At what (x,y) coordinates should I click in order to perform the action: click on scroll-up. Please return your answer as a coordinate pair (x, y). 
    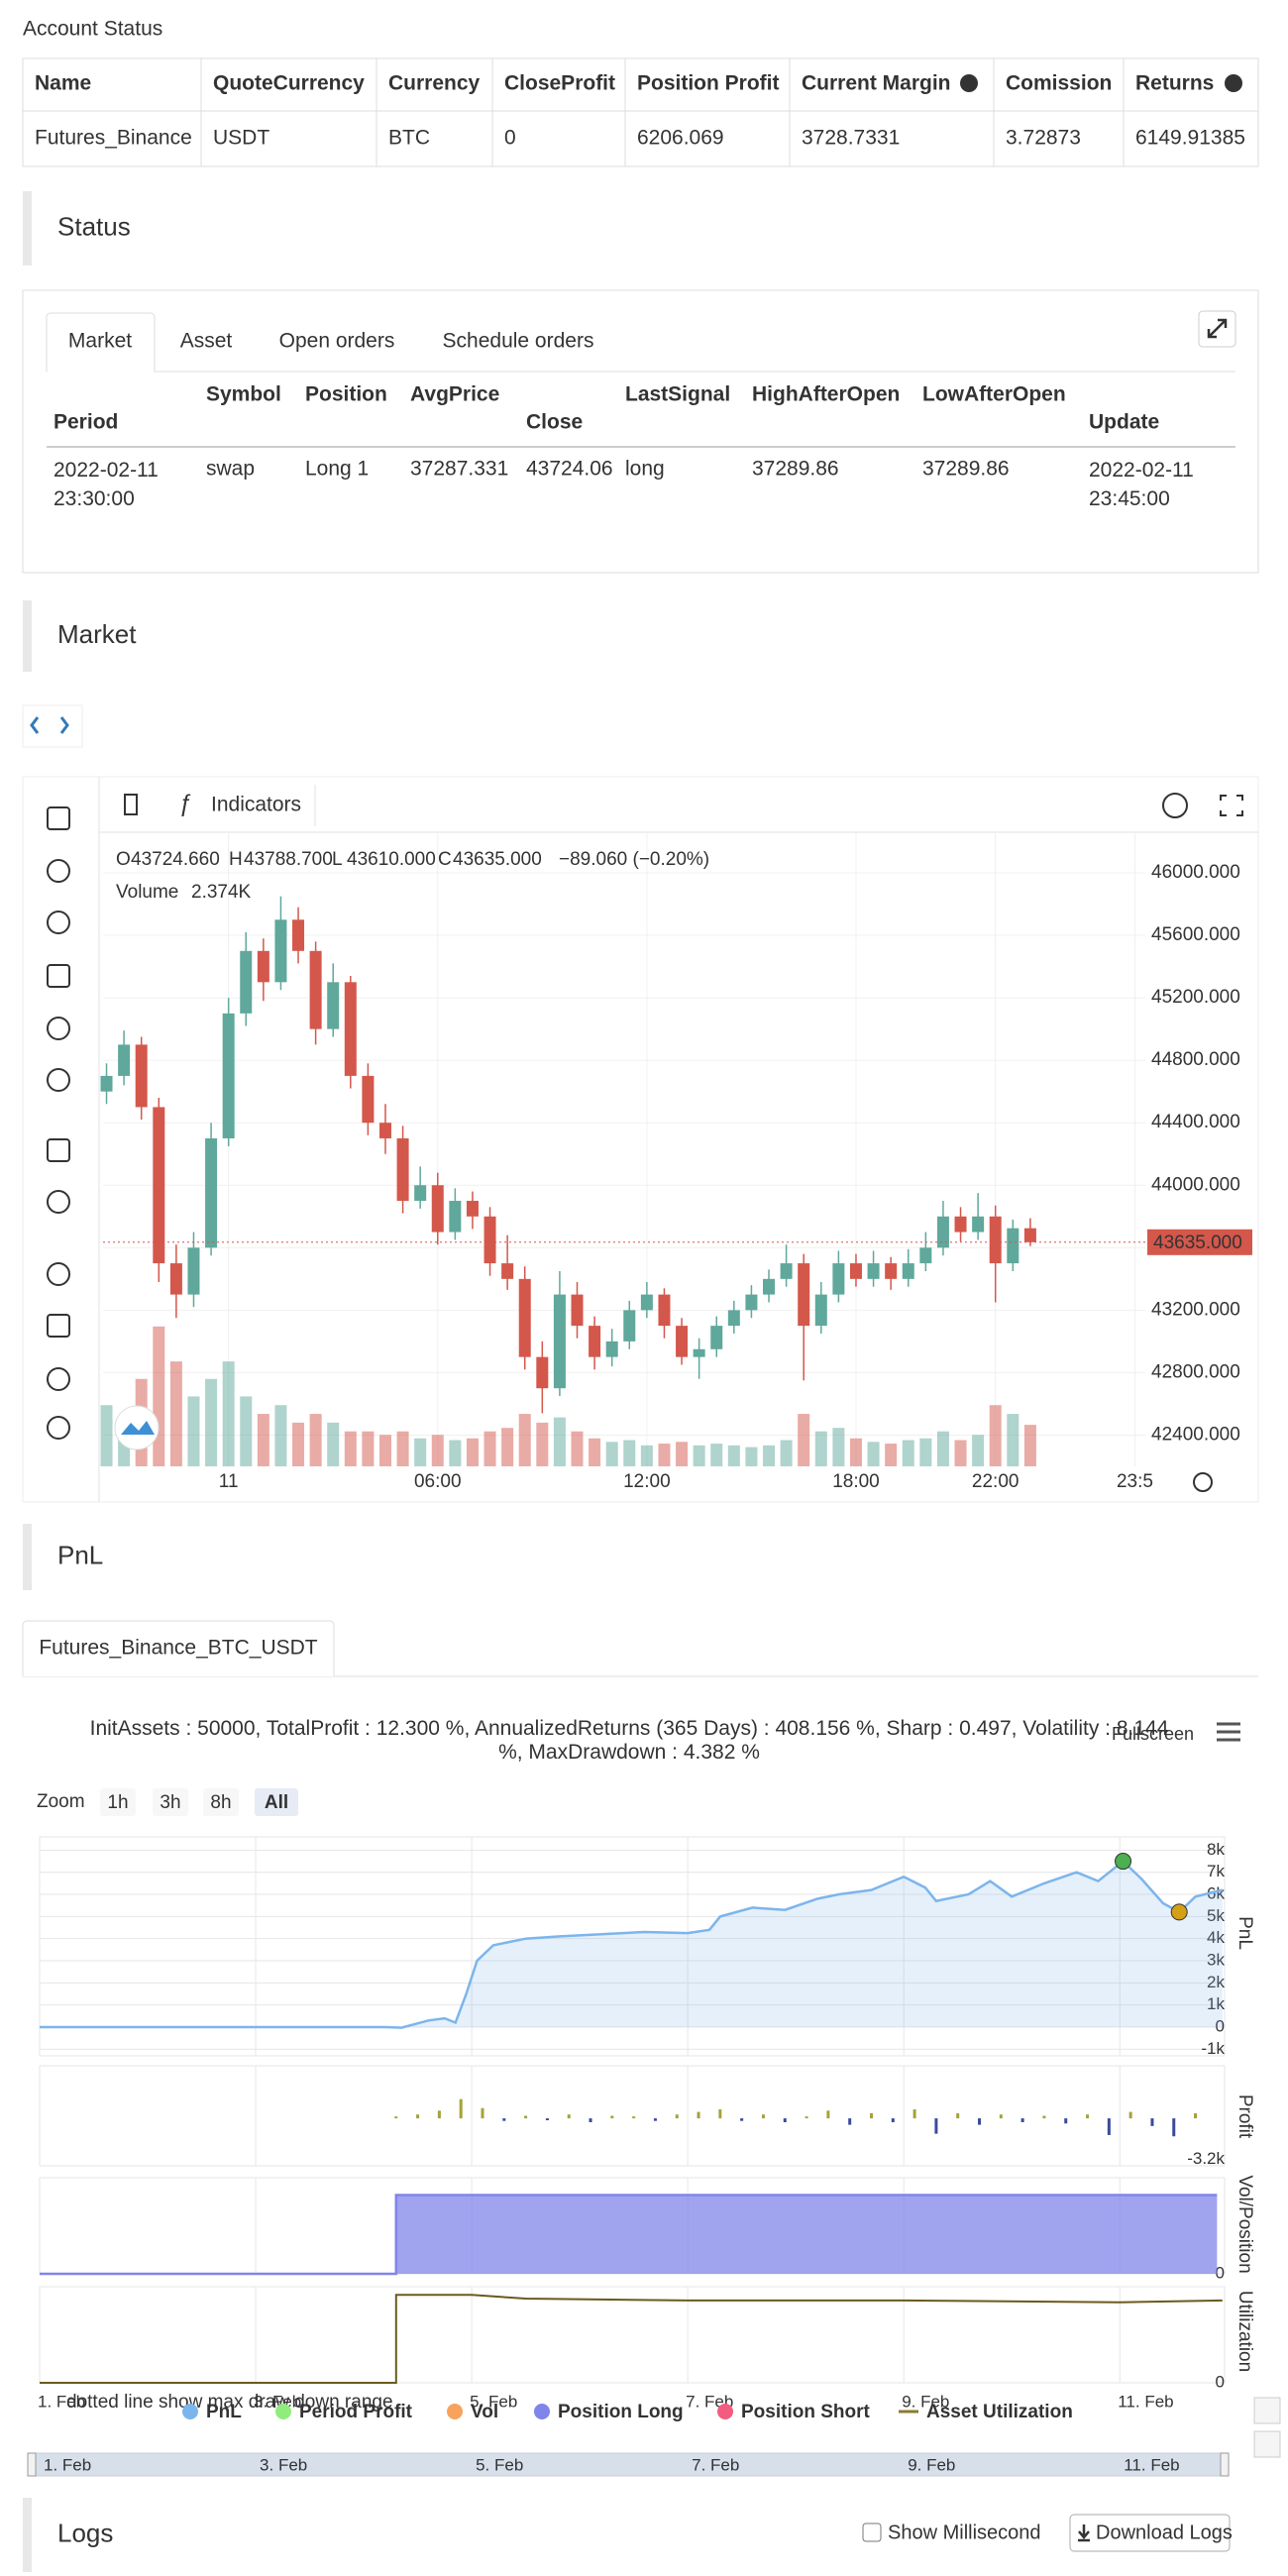
    Looking at the image, I should click on (1267, 2411).